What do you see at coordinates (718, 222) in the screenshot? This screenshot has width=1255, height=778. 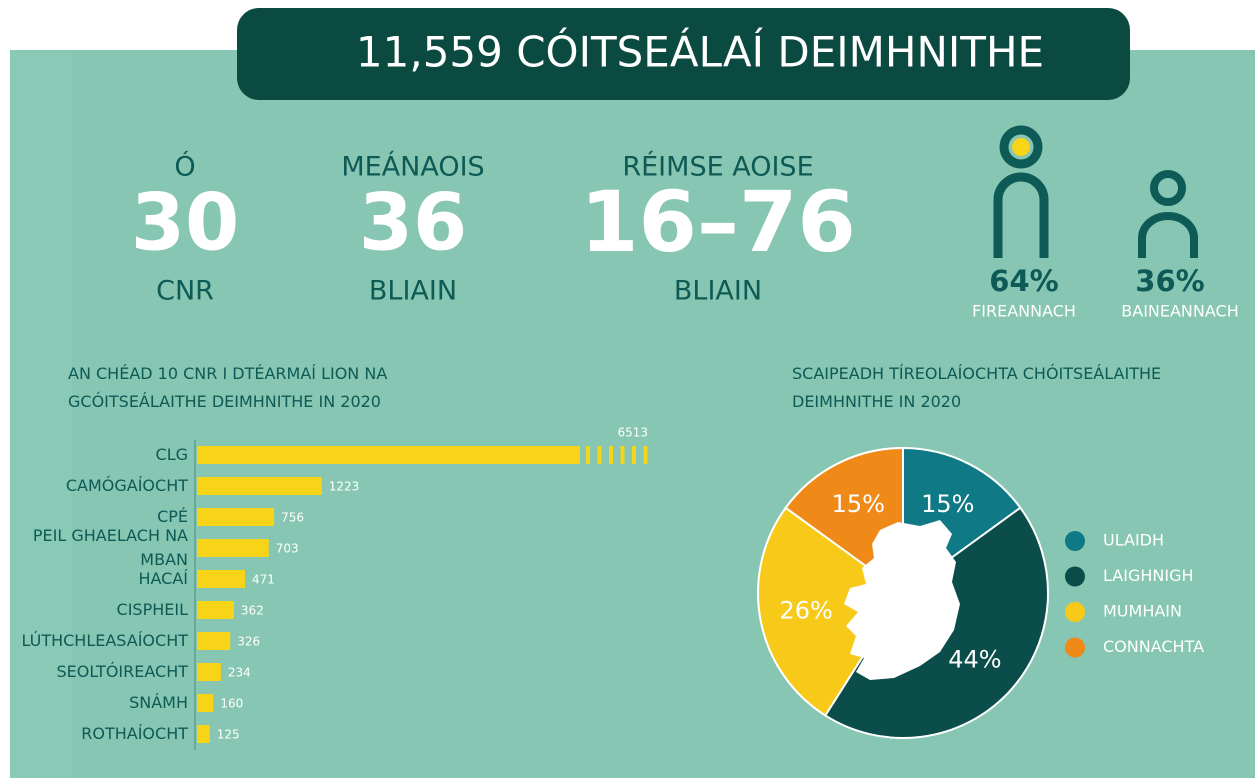 I see `stat-value: 16–76` at bounding box center [718, 222].